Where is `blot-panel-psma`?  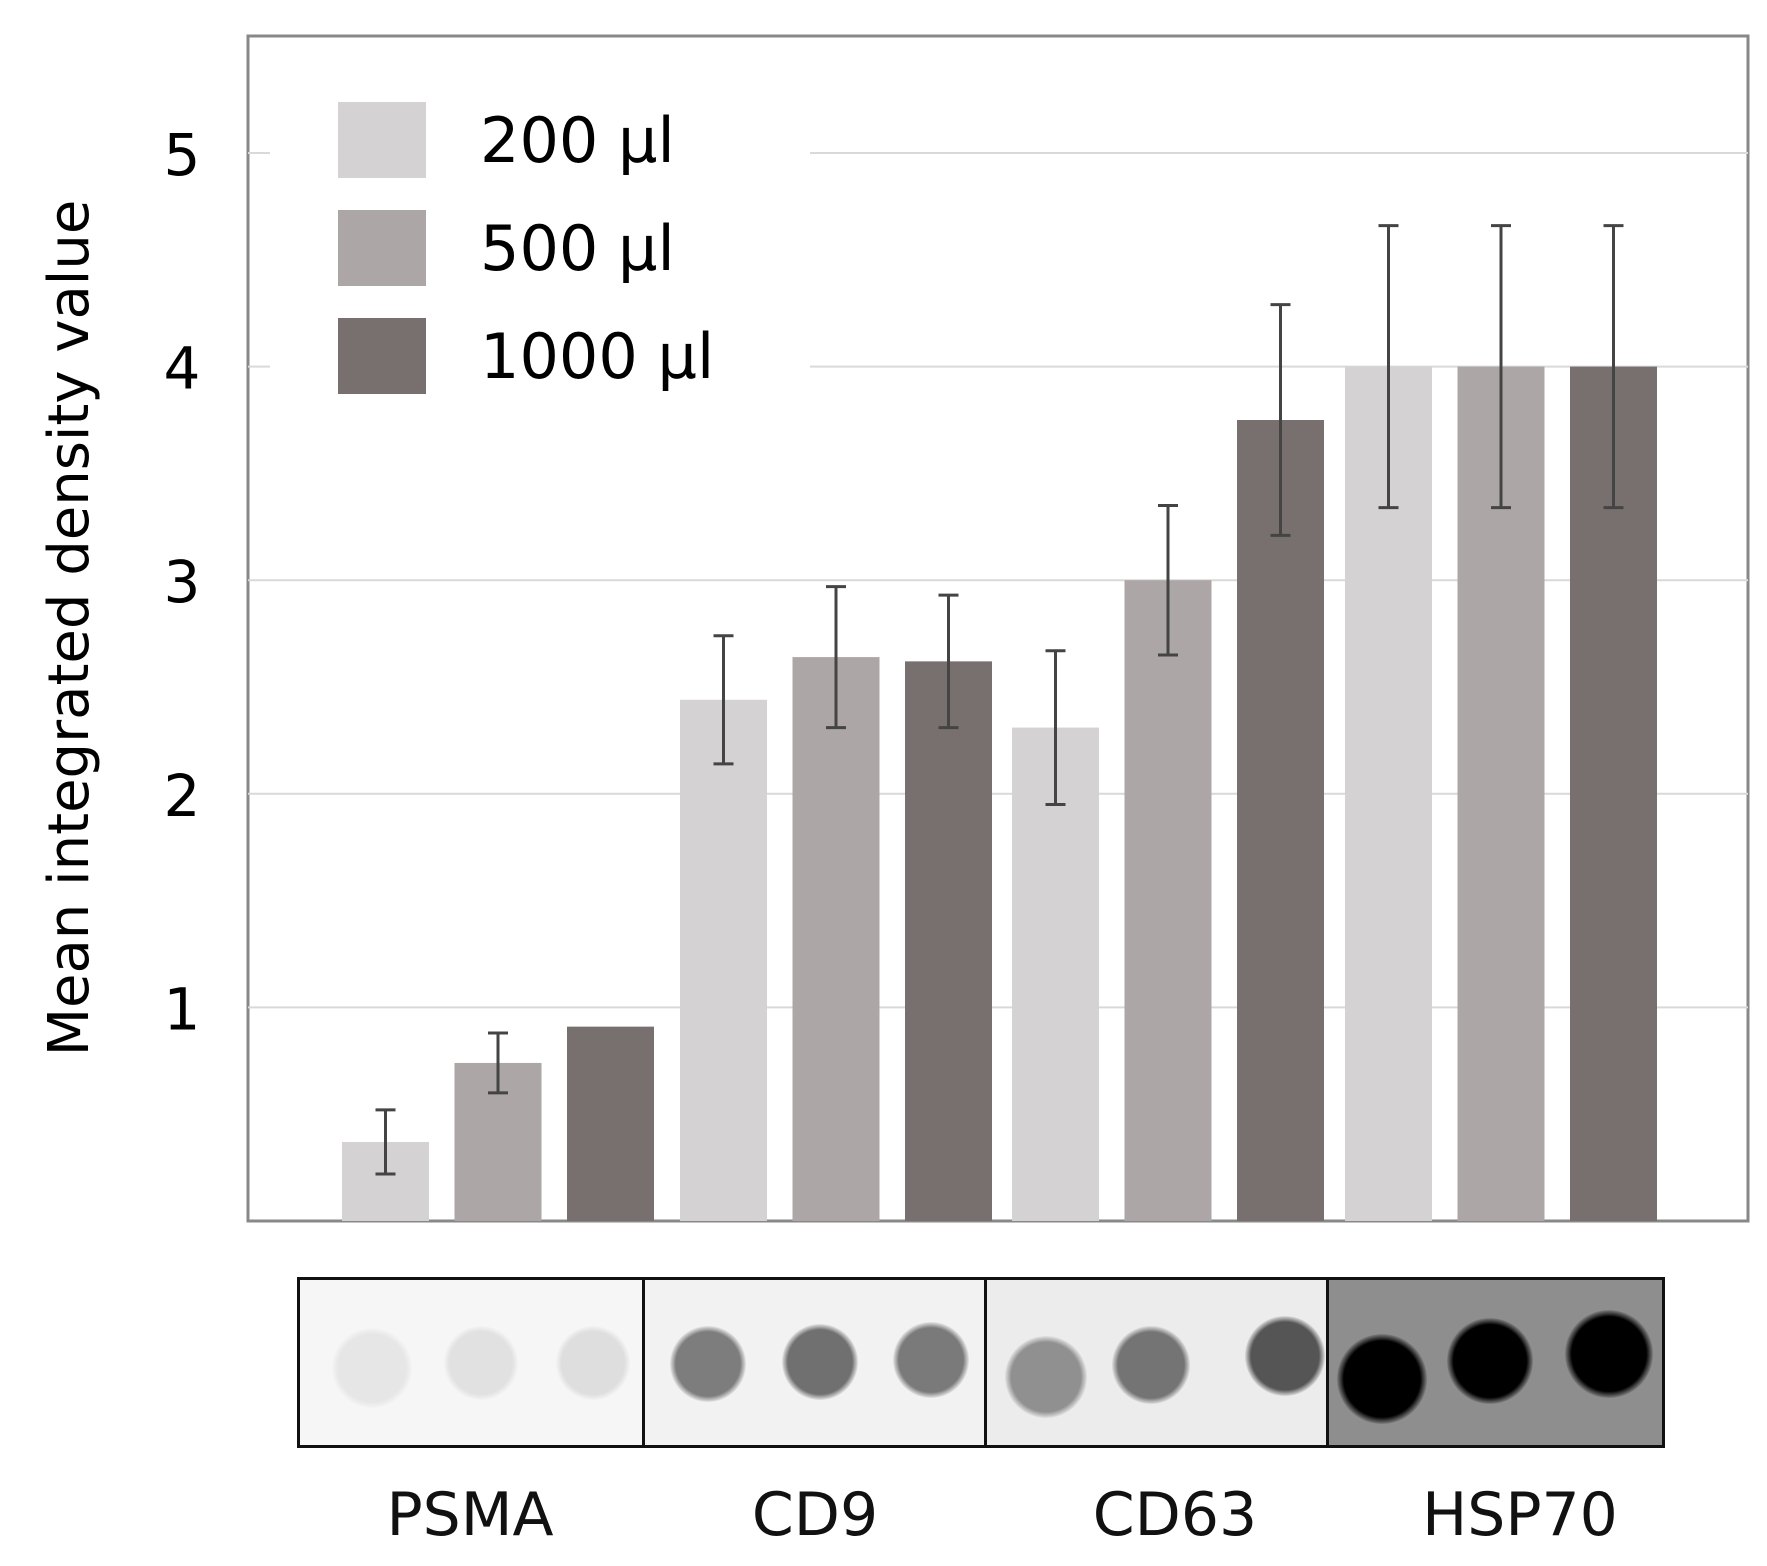
blot-panel-psma is located at coordinates (471, 1362).